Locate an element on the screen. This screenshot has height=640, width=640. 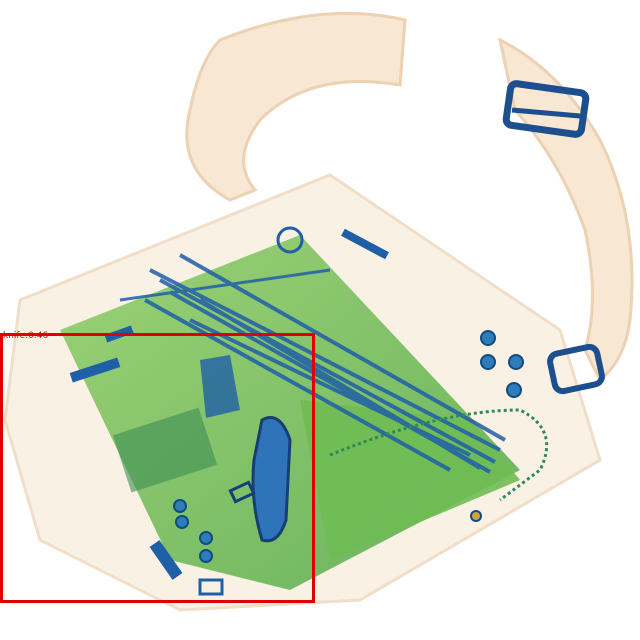
detection-label: knife:0.46 is located at coordinates (26, 336).